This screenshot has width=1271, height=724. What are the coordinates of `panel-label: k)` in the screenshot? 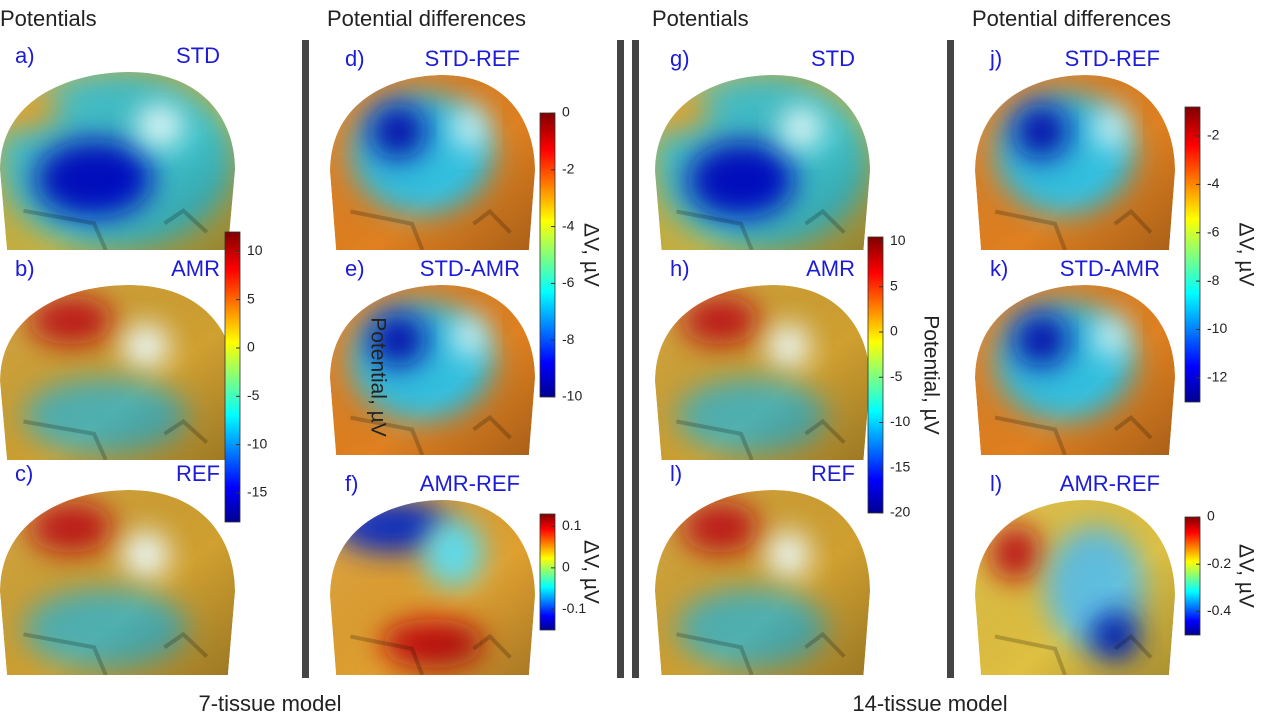 It's located at (999, 268).